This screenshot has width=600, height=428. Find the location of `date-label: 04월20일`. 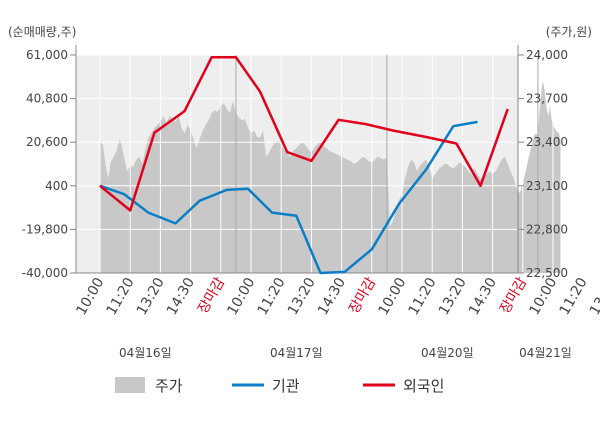

date-label: 04월20일 is located at coordinates (447, 353).